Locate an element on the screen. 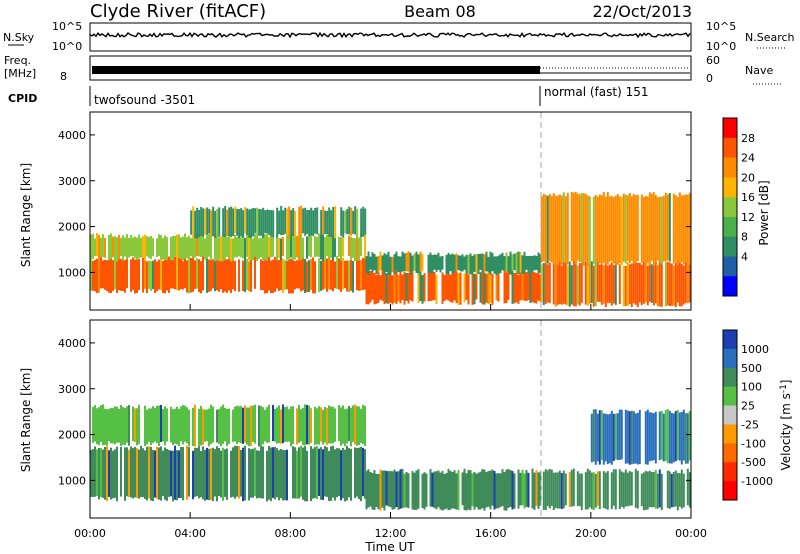 The width and height of the screenshot is (800, 554). station-title: Clyde River (fitACF) is located at coordinates (178, 11).